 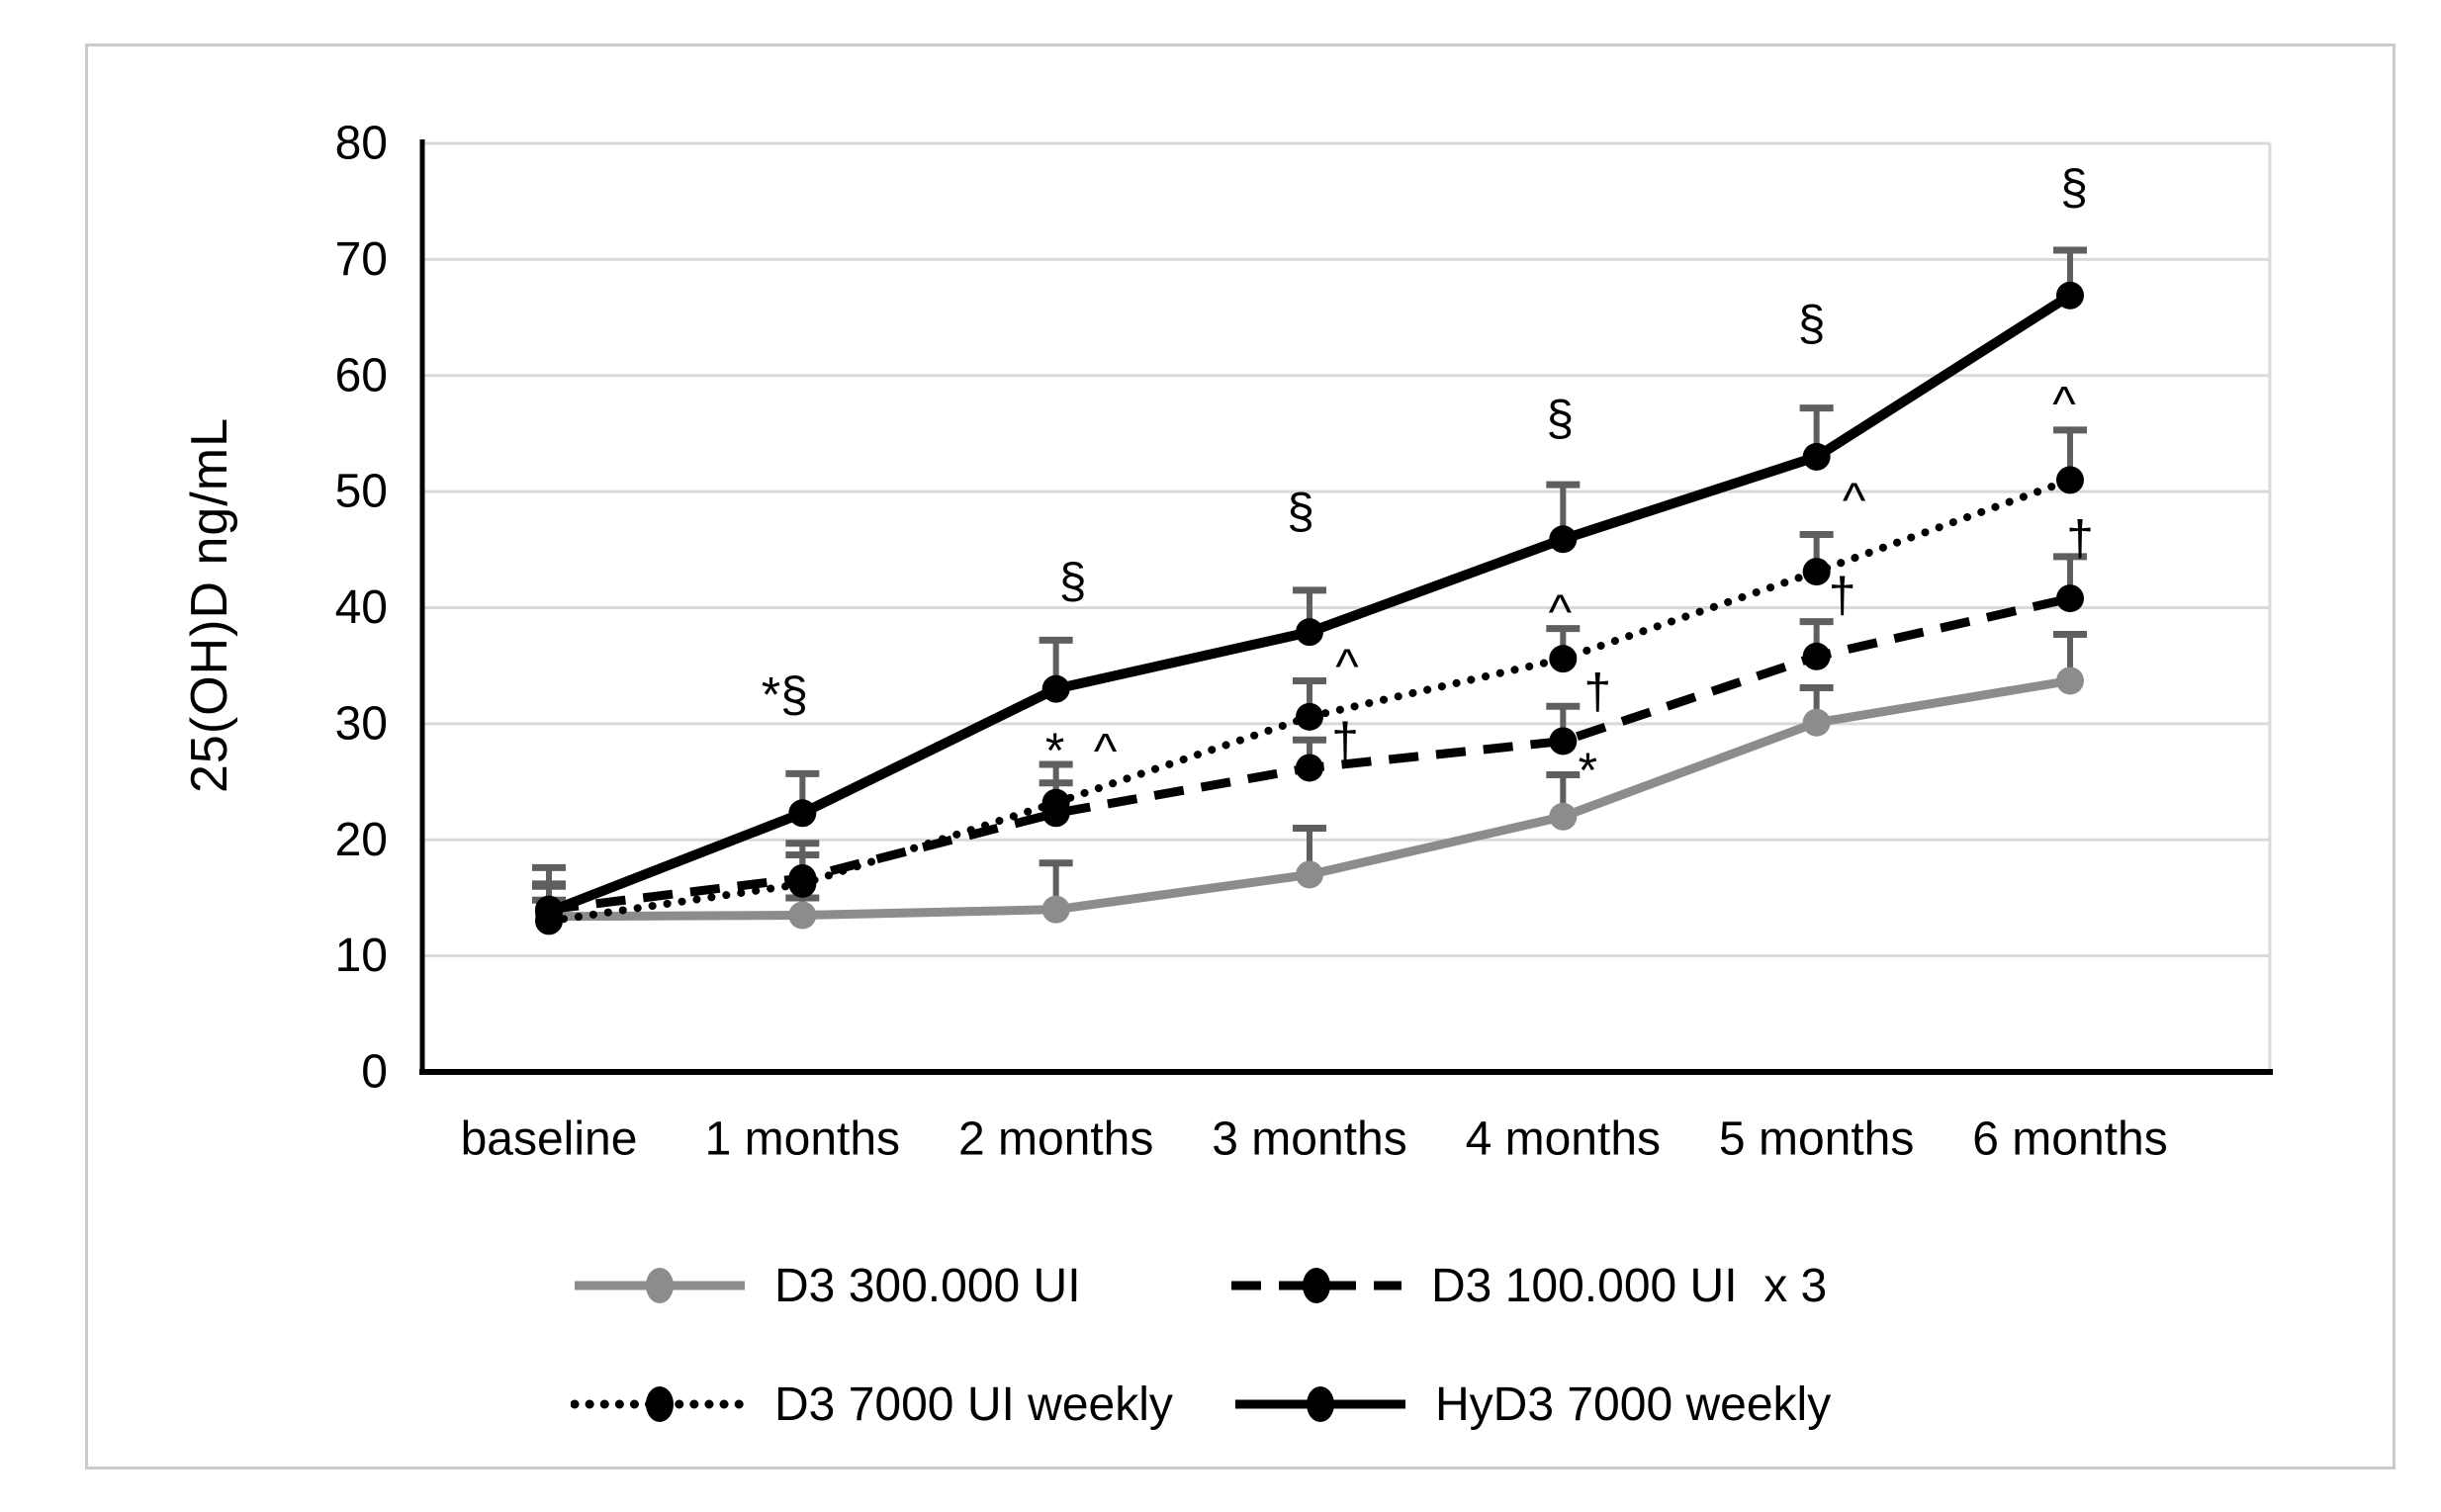 I want to click on y-axis-tick-labels: 0 10 20 30 40 50 60 70 80, so click(x=361, y=608).